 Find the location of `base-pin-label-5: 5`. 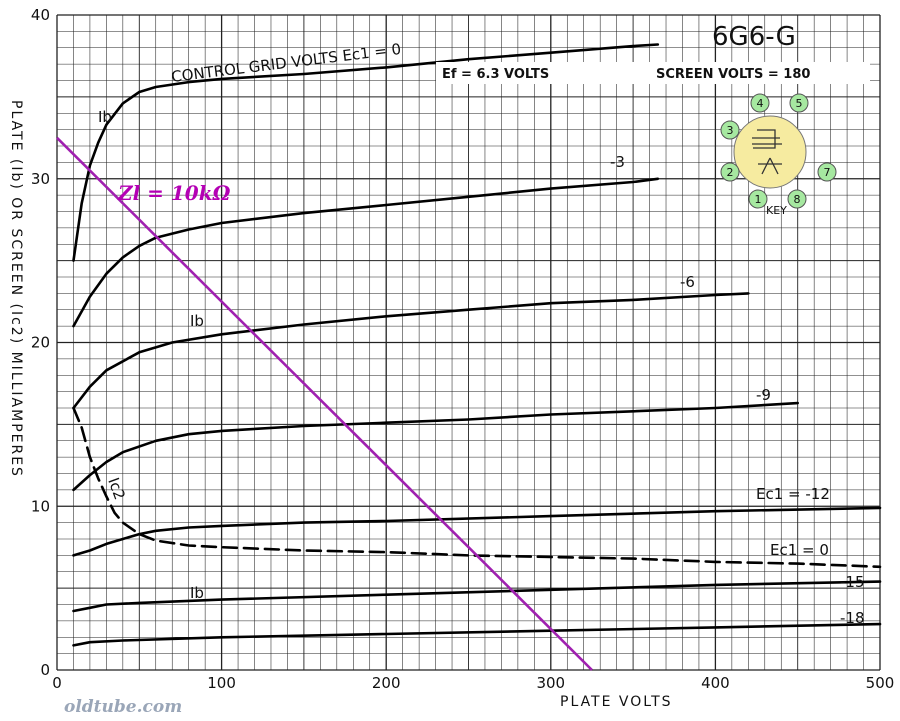

base-pin-label-5: 5 is located at coordinates (799, 103).